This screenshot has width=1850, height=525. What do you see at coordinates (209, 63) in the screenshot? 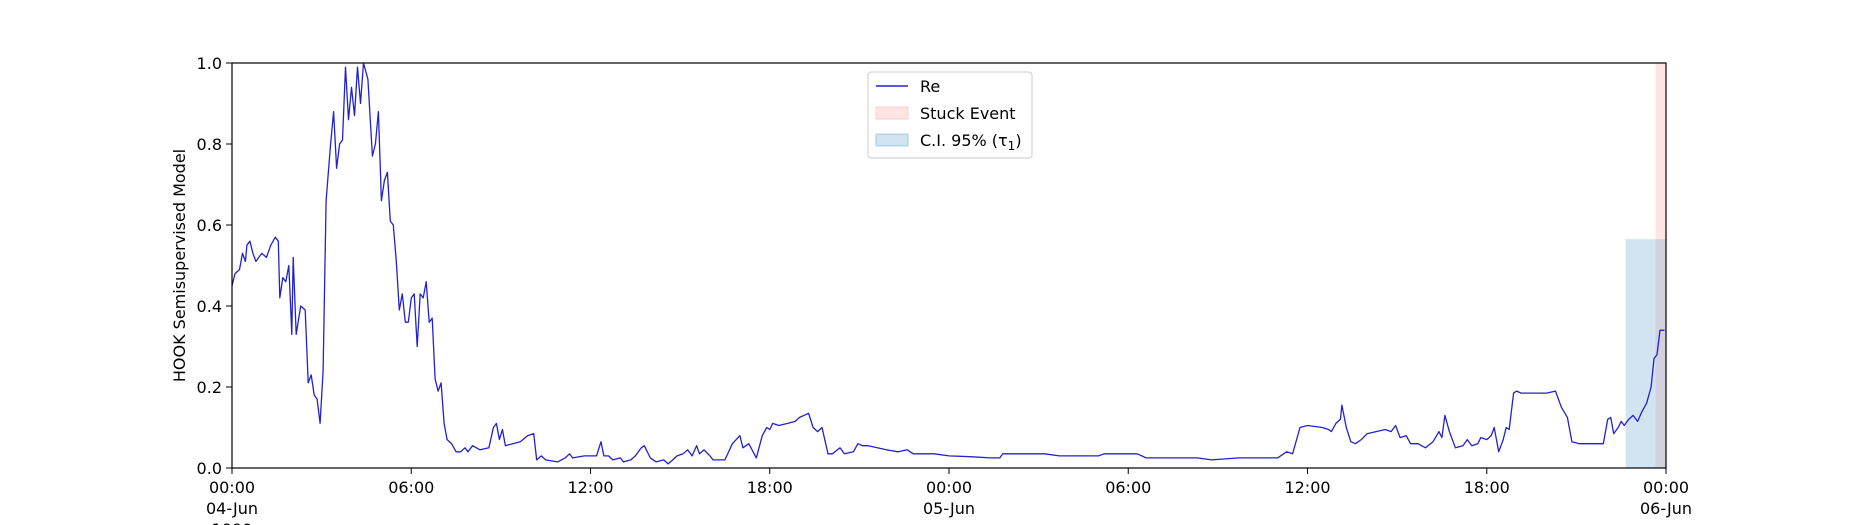
I see `y-tick-label: 1.0` at bounding box center [209, 63].